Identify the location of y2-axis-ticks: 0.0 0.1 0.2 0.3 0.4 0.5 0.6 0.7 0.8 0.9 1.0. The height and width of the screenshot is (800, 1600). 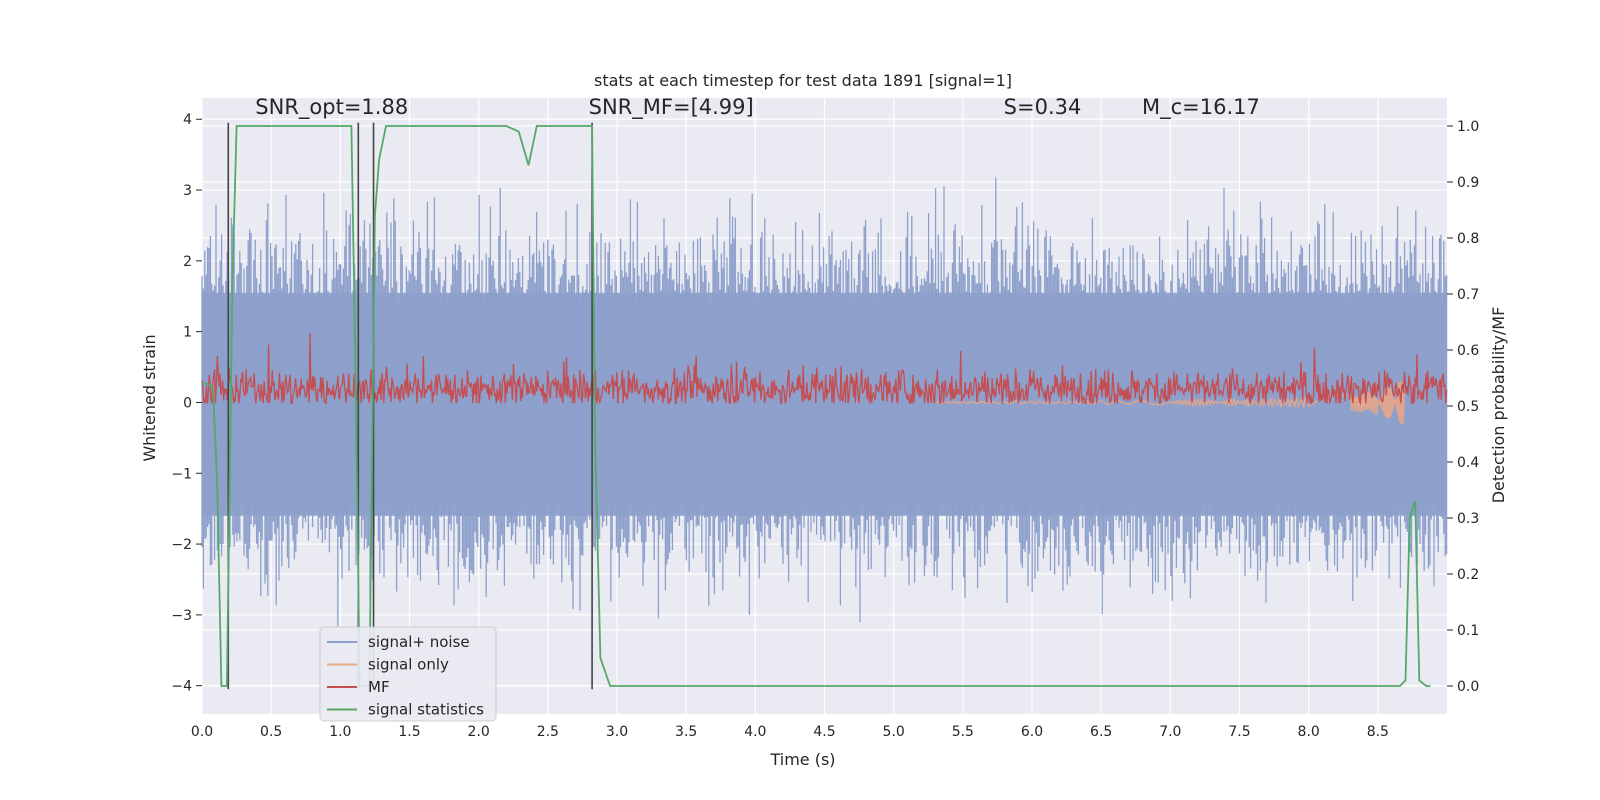
(1463, 407).